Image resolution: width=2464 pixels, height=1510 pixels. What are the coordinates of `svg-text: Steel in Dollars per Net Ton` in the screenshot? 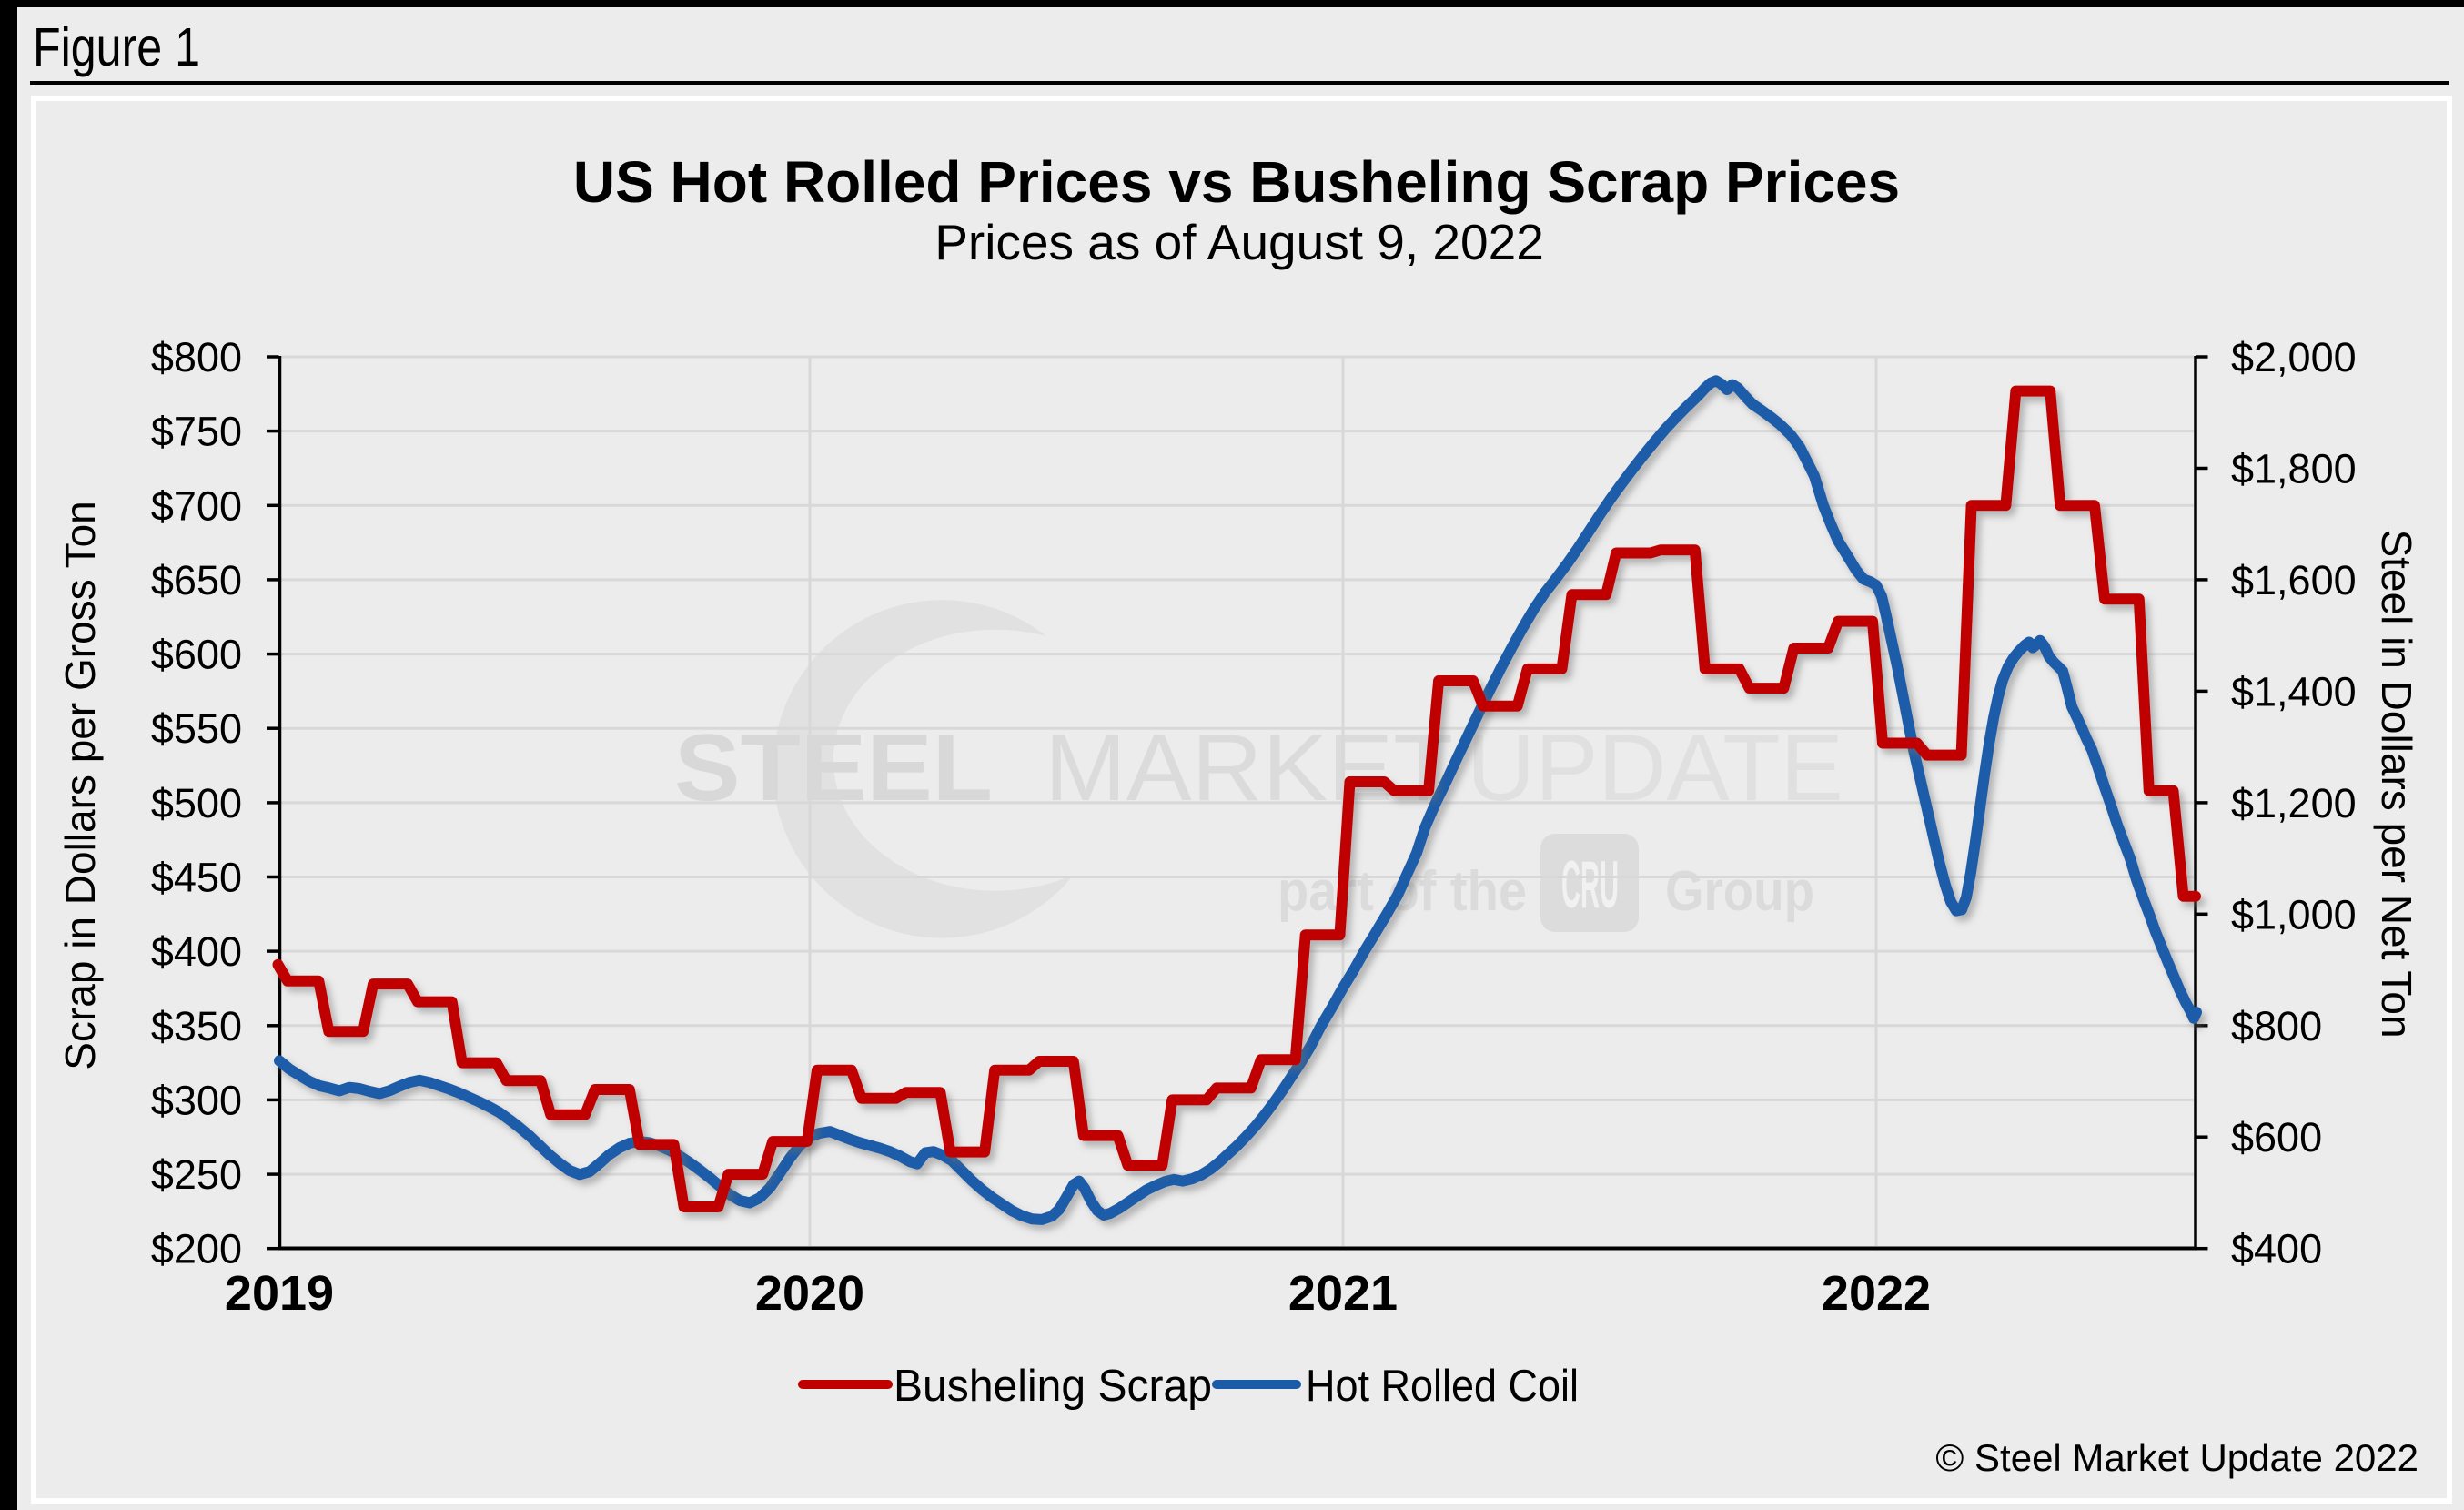 It's located at (2396, 784).